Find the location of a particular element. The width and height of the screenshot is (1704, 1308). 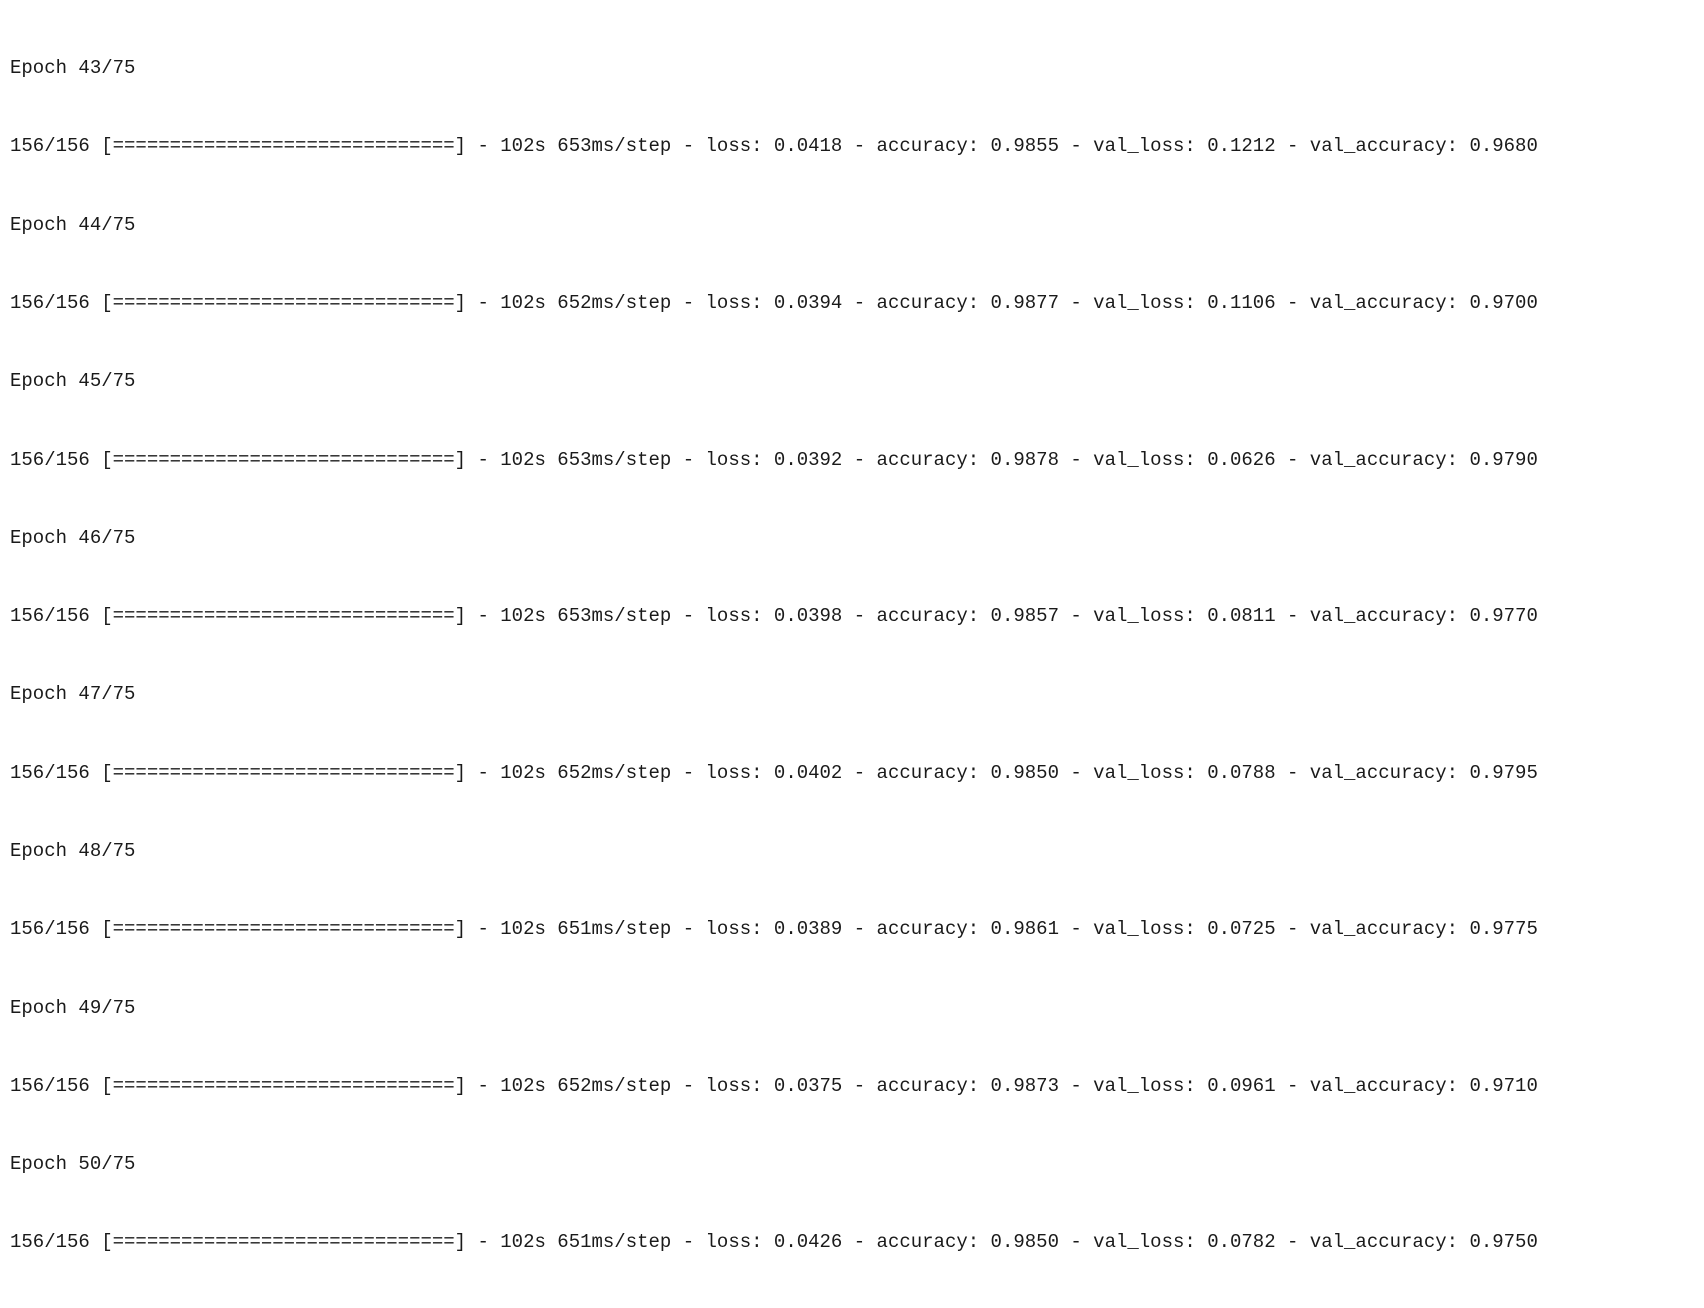

log-line-epoch-header: Epoch 45/75 is located at coordinates (774, 381).